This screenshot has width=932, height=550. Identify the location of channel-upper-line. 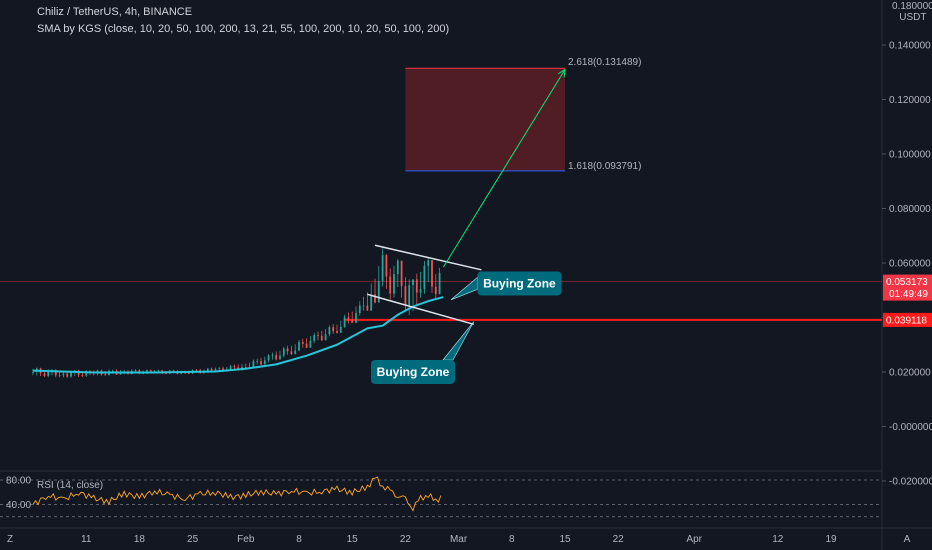
(428, 257).